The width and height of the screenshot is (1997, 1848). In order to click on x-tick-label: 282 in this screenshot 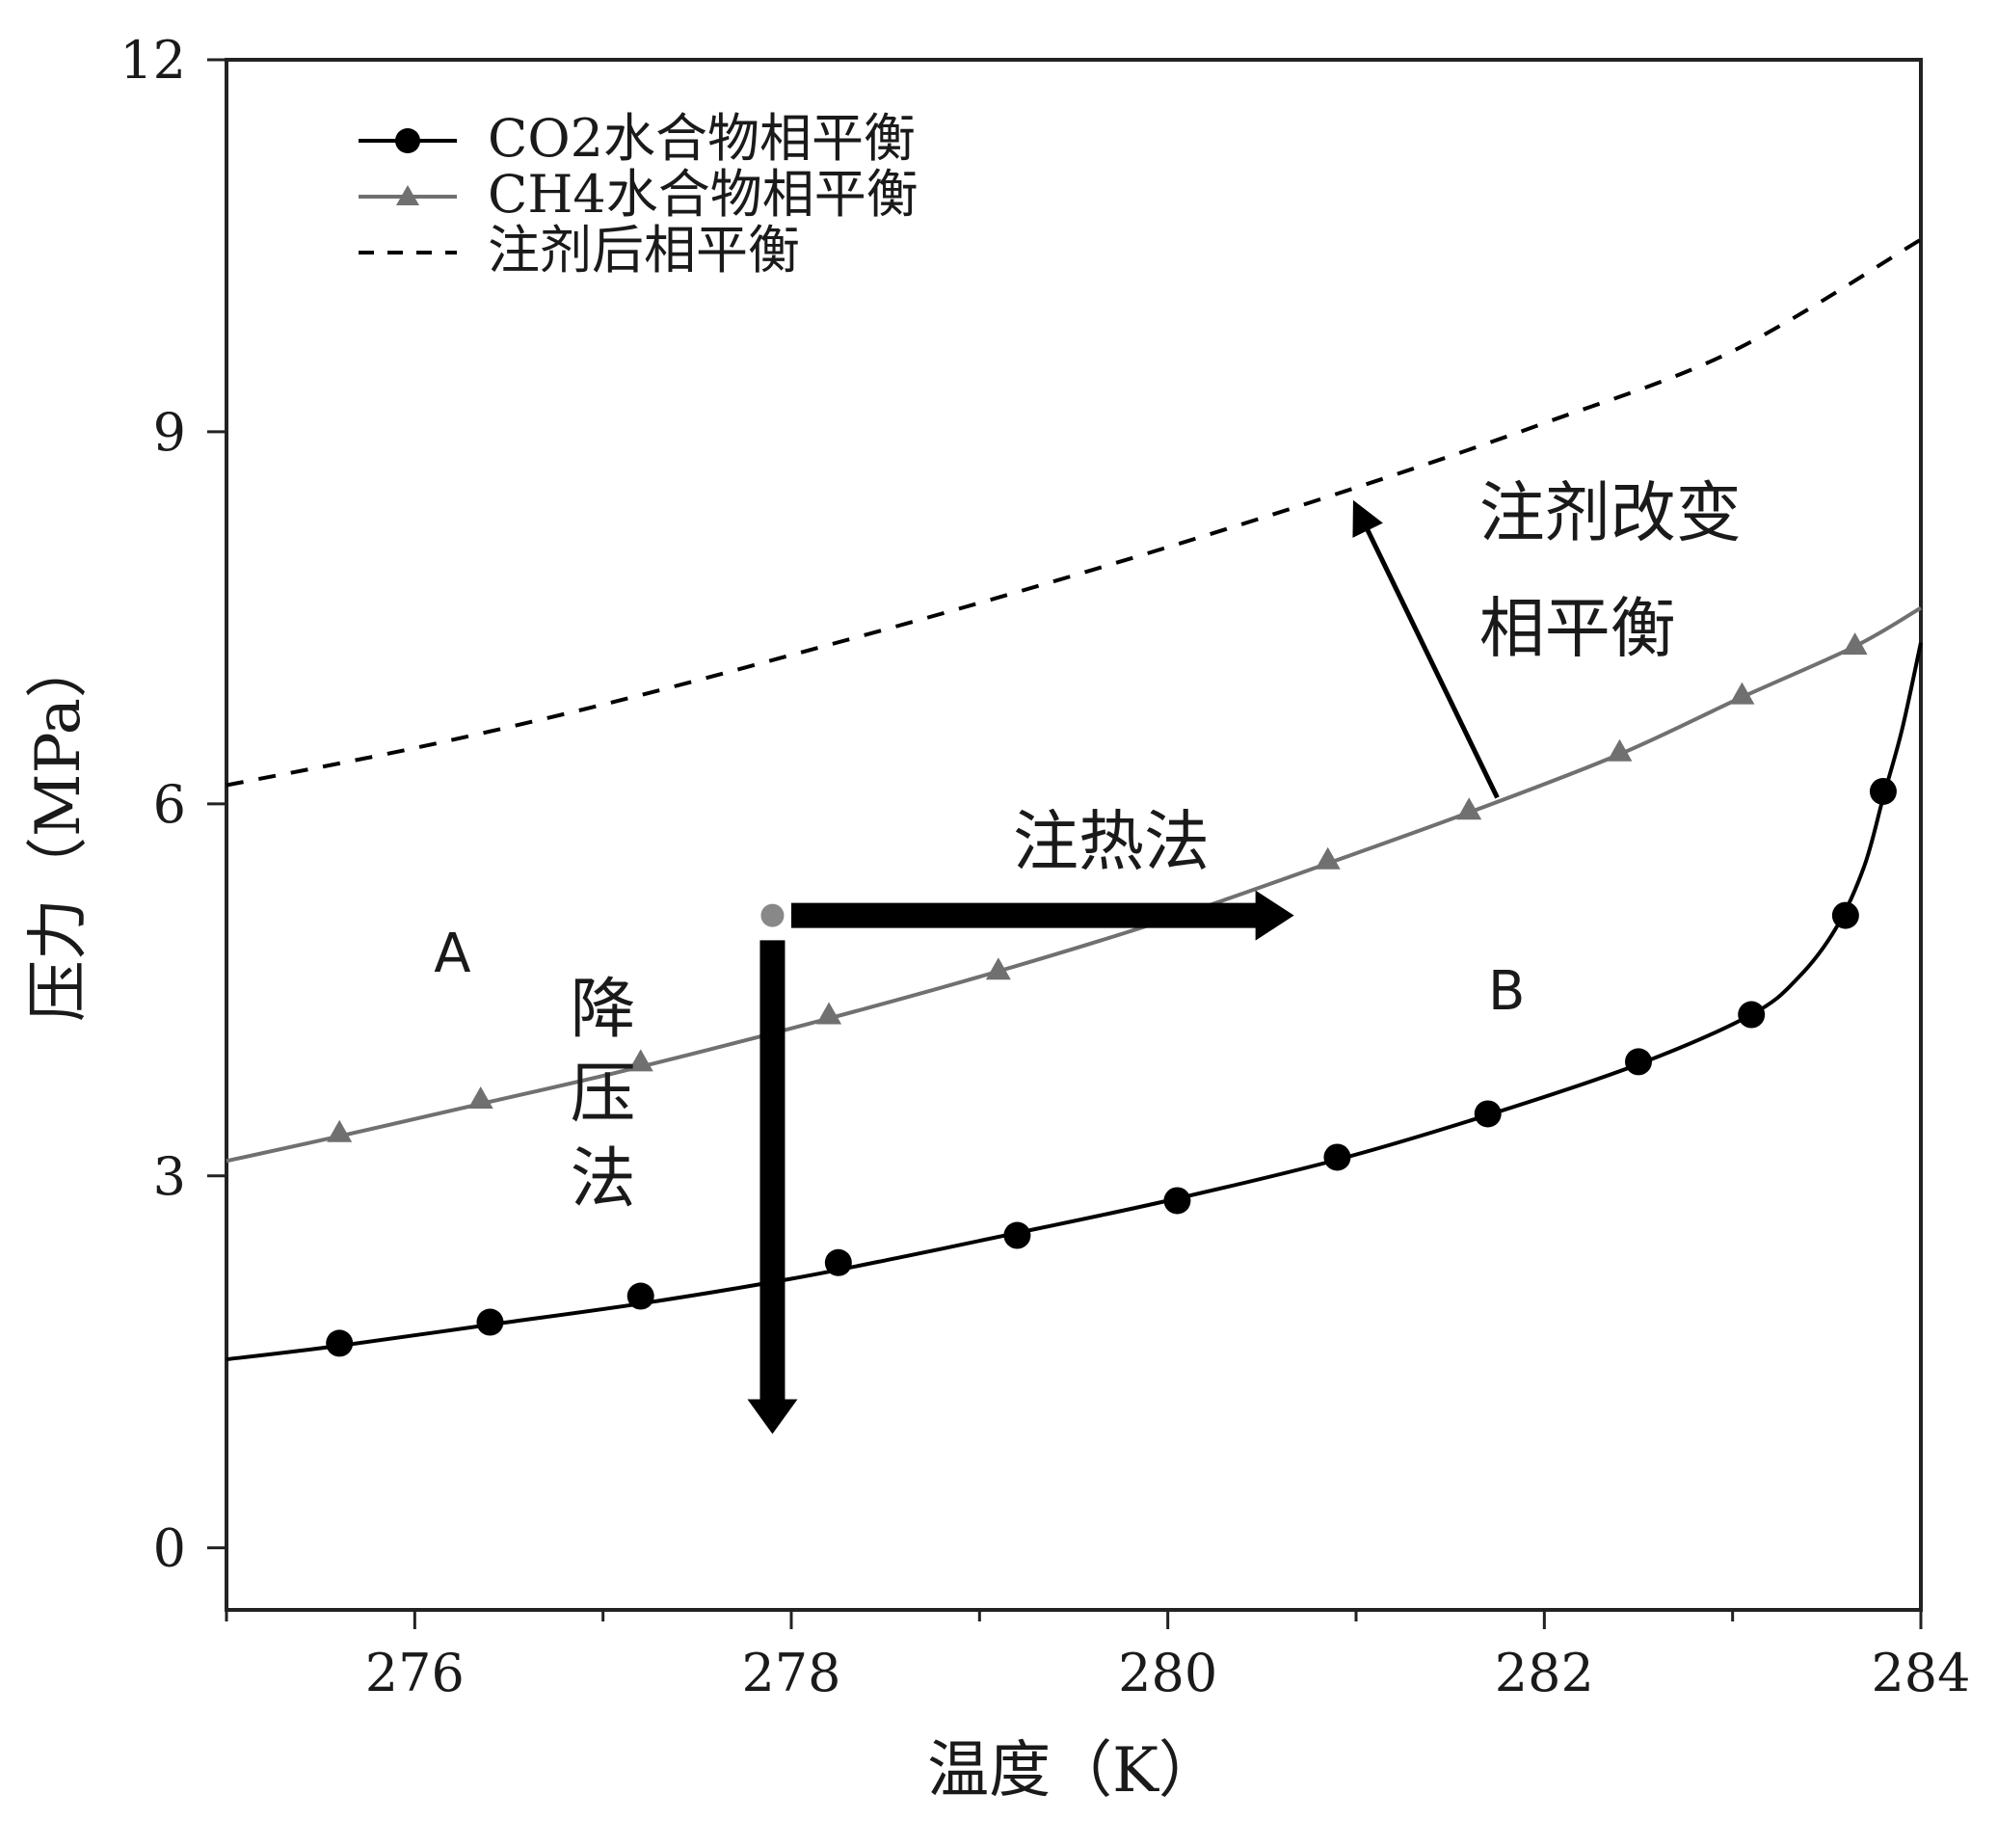, I will do `click(1544, 1673)`.